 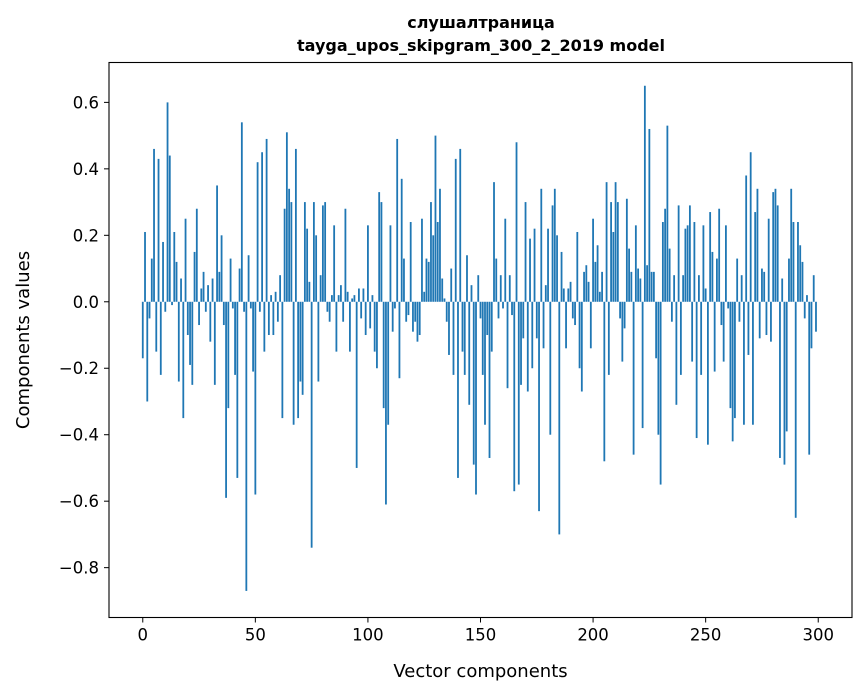 What do you see at coordinates (481, 635) in the screenshot?
I see `x-tick-label: 150` at bounding box center [481, 635].